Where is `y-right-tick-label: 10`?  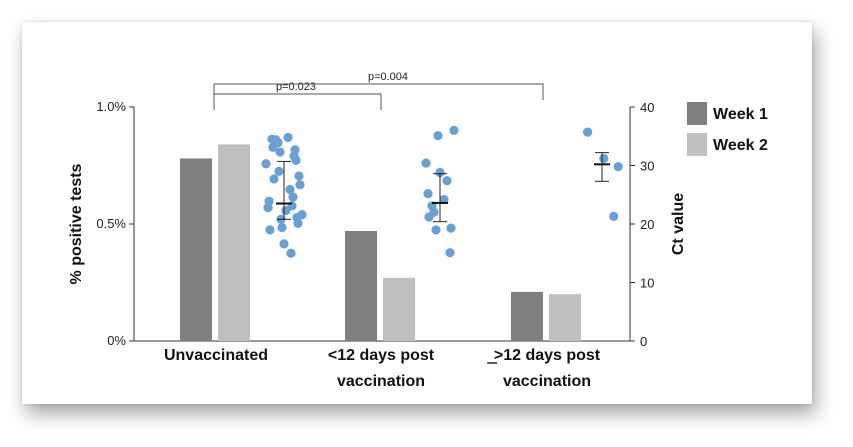
y-right-tick-label: 10 is located at coordinates (647, 283).